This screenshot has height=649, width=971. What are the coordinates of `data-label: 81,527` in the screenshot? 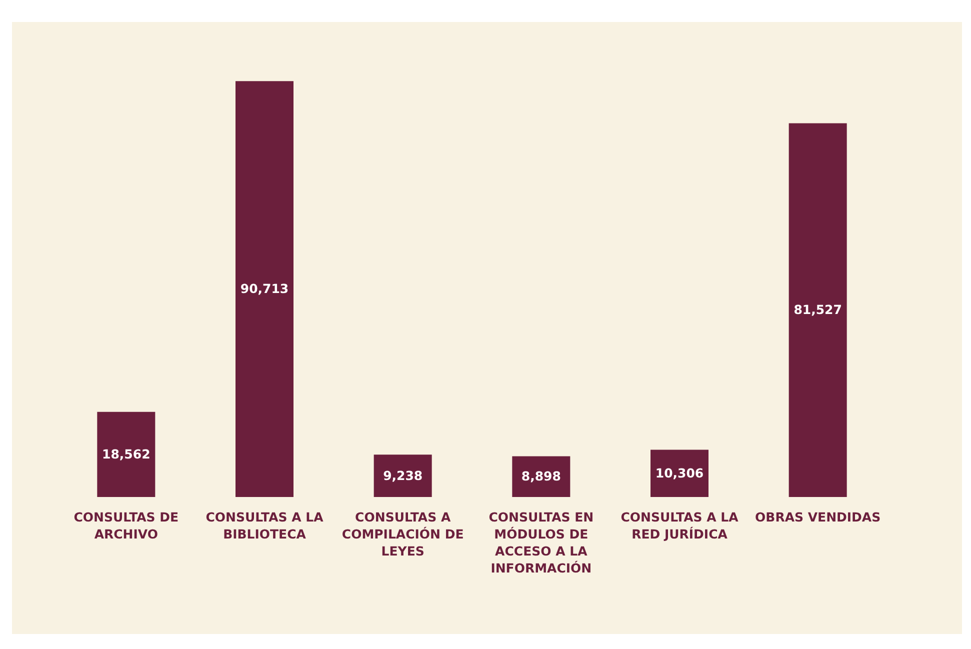 It's located at (818, 310).